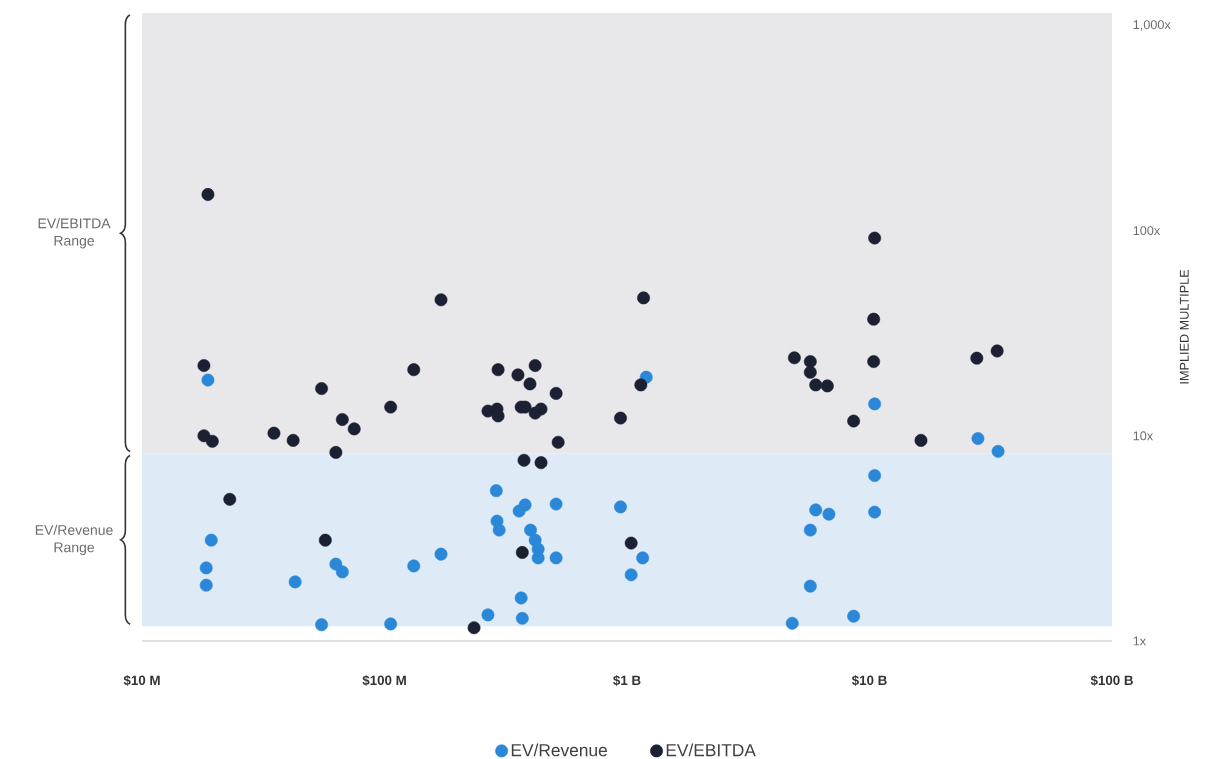  What do you see at coordinates (869, 680) in the screenshot?
I see `x-tick-label: $10 B` at bounding box center [869, 680].